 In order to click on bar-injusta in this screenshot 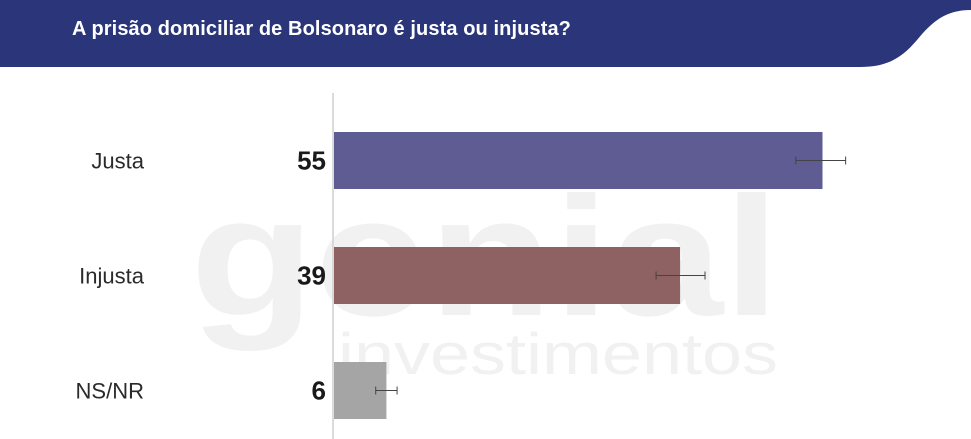, I will do `click(507, 275)`.